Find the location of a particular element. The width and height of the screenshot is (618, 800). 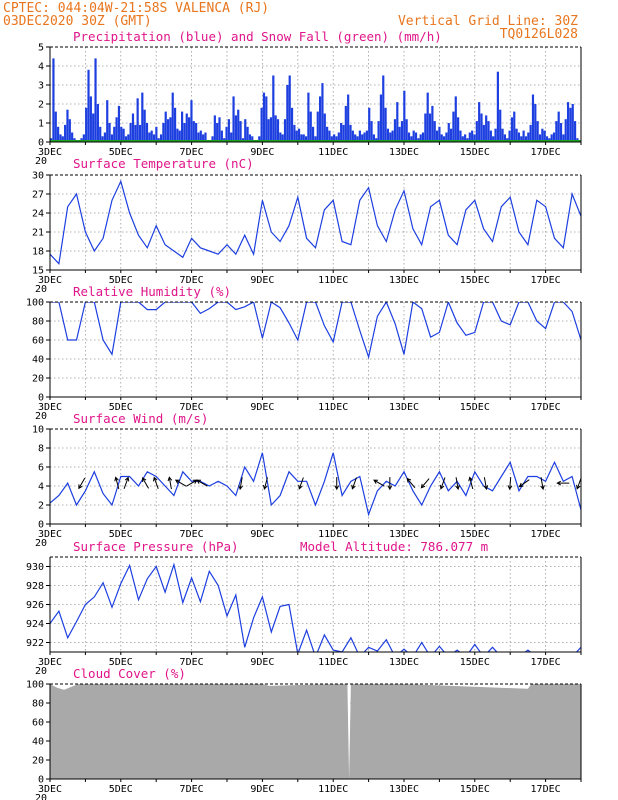

cloud-area is located at coordinates (315, 731).